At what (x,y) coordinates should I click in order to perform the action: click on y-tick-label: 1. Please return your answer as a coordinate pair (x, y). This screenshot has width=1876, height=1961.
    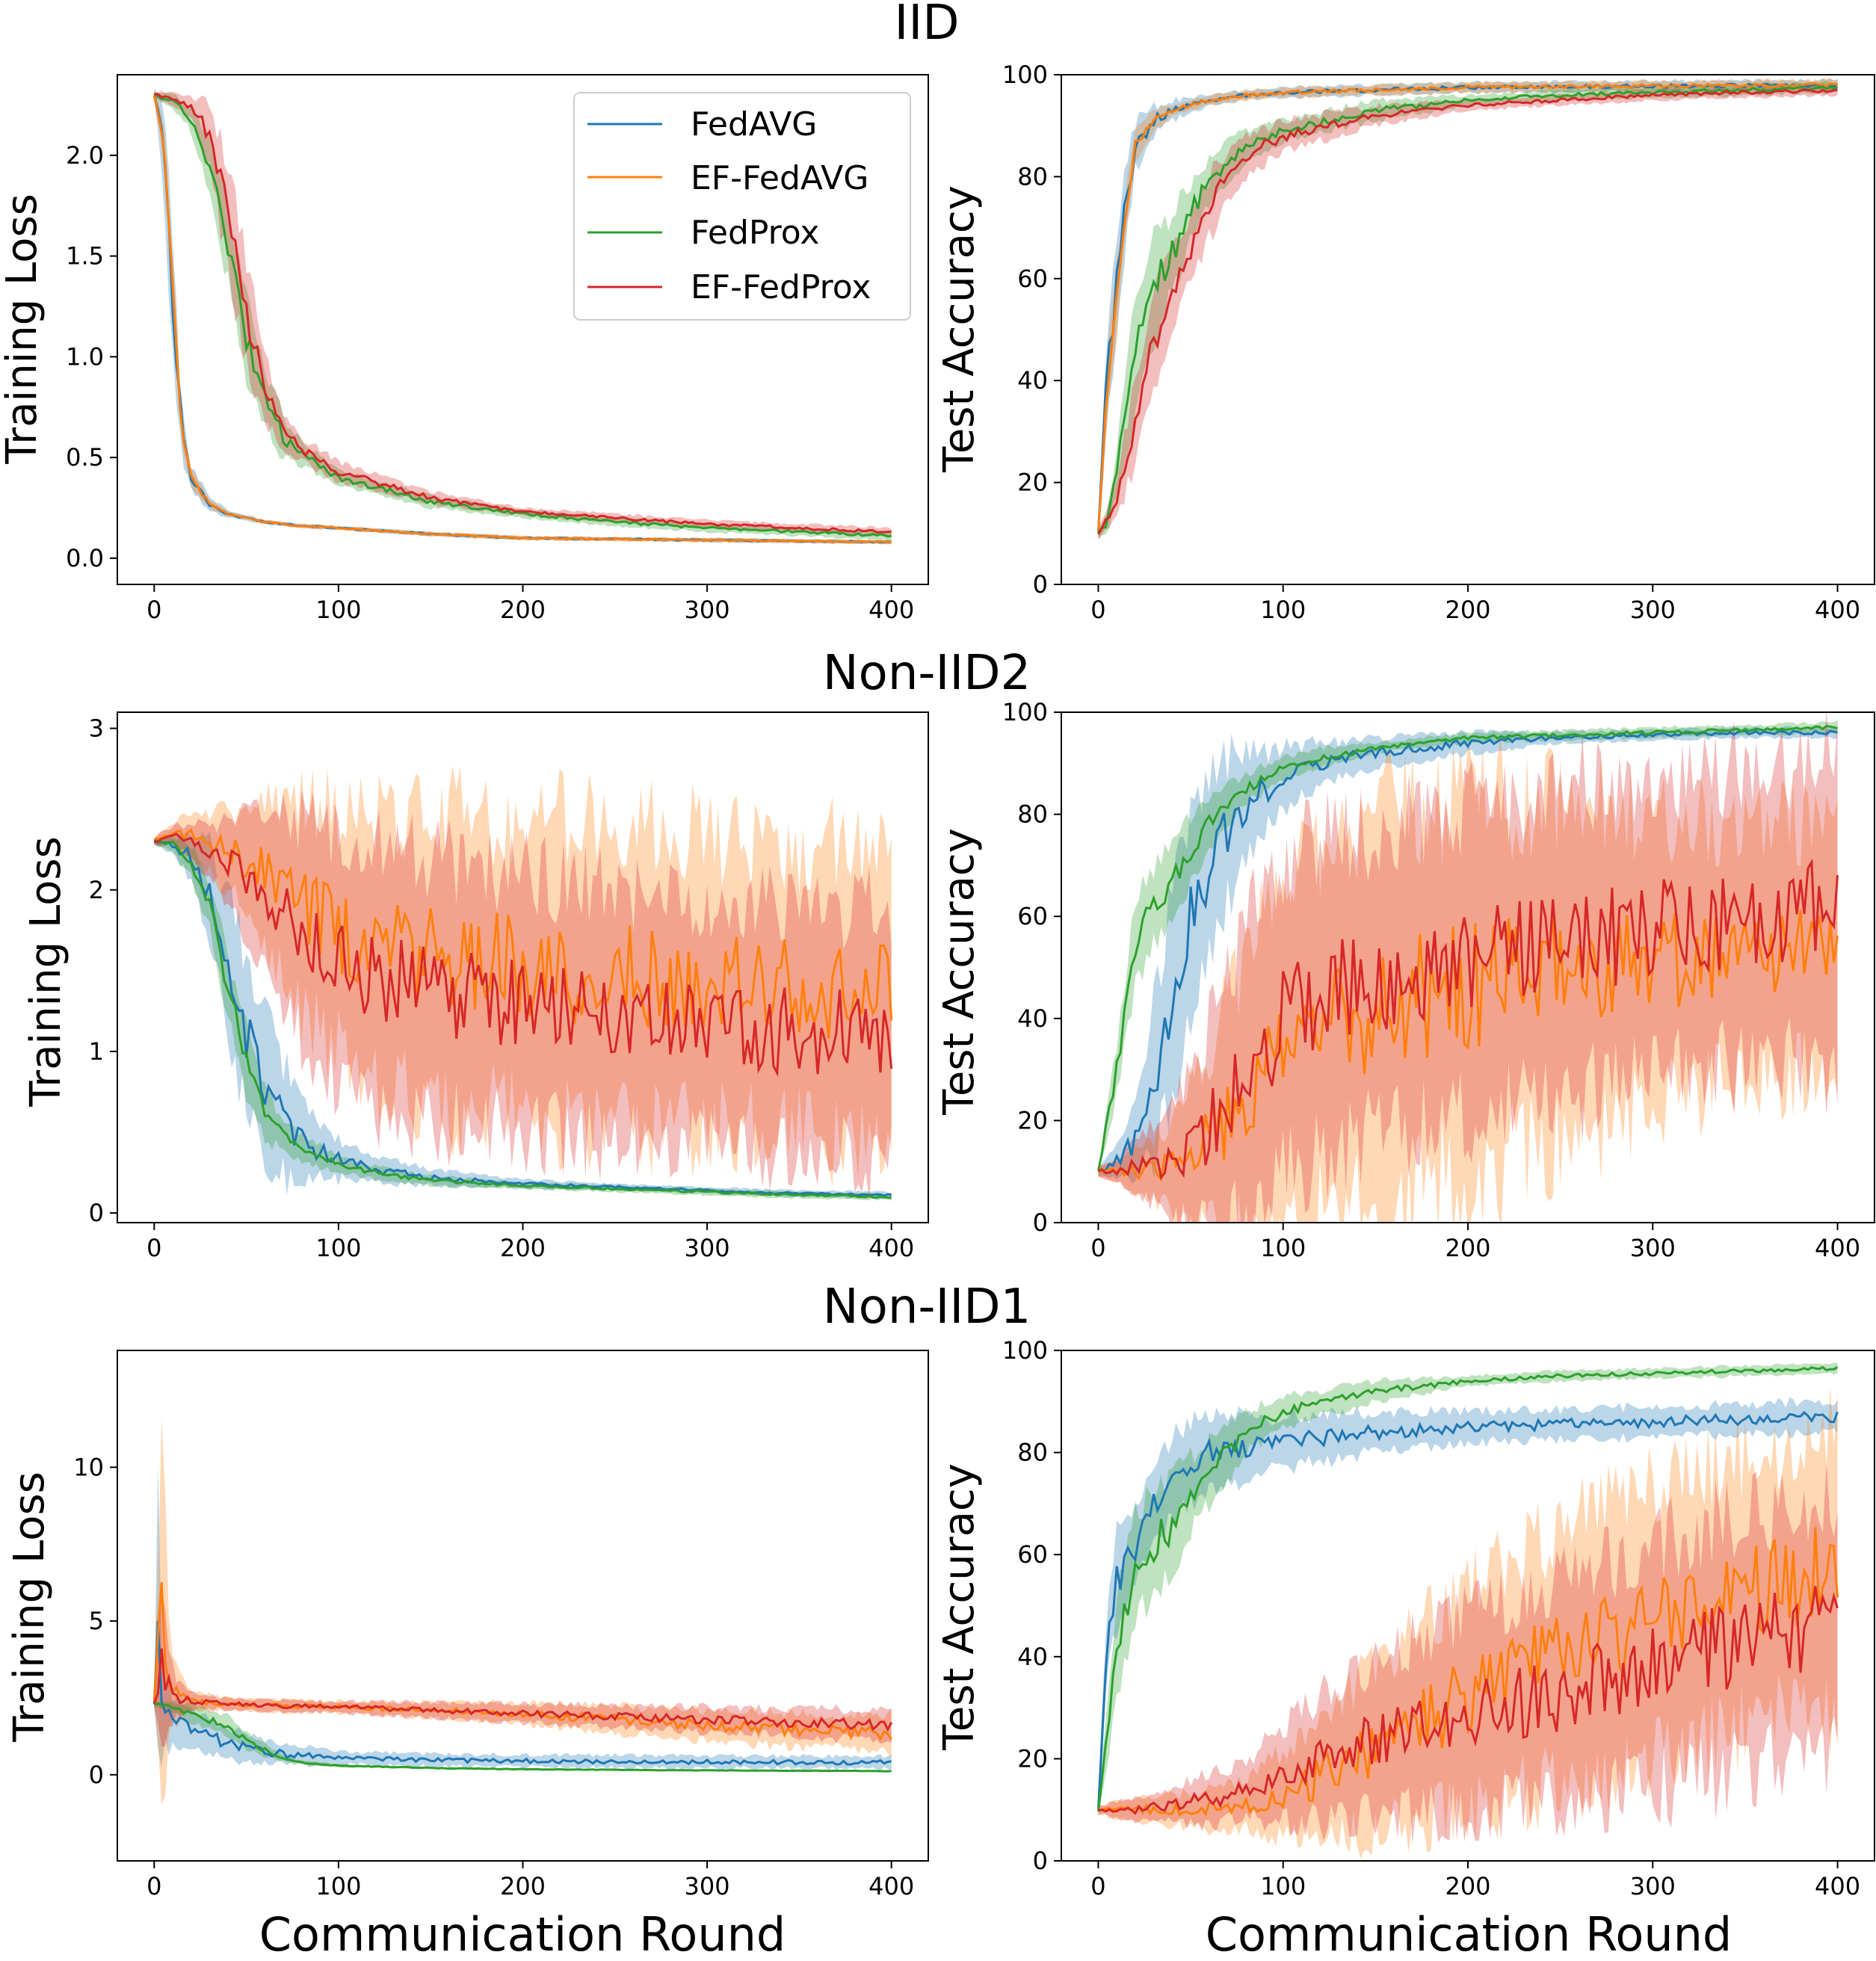
    Looking at the image, I should click on (96, 1051).